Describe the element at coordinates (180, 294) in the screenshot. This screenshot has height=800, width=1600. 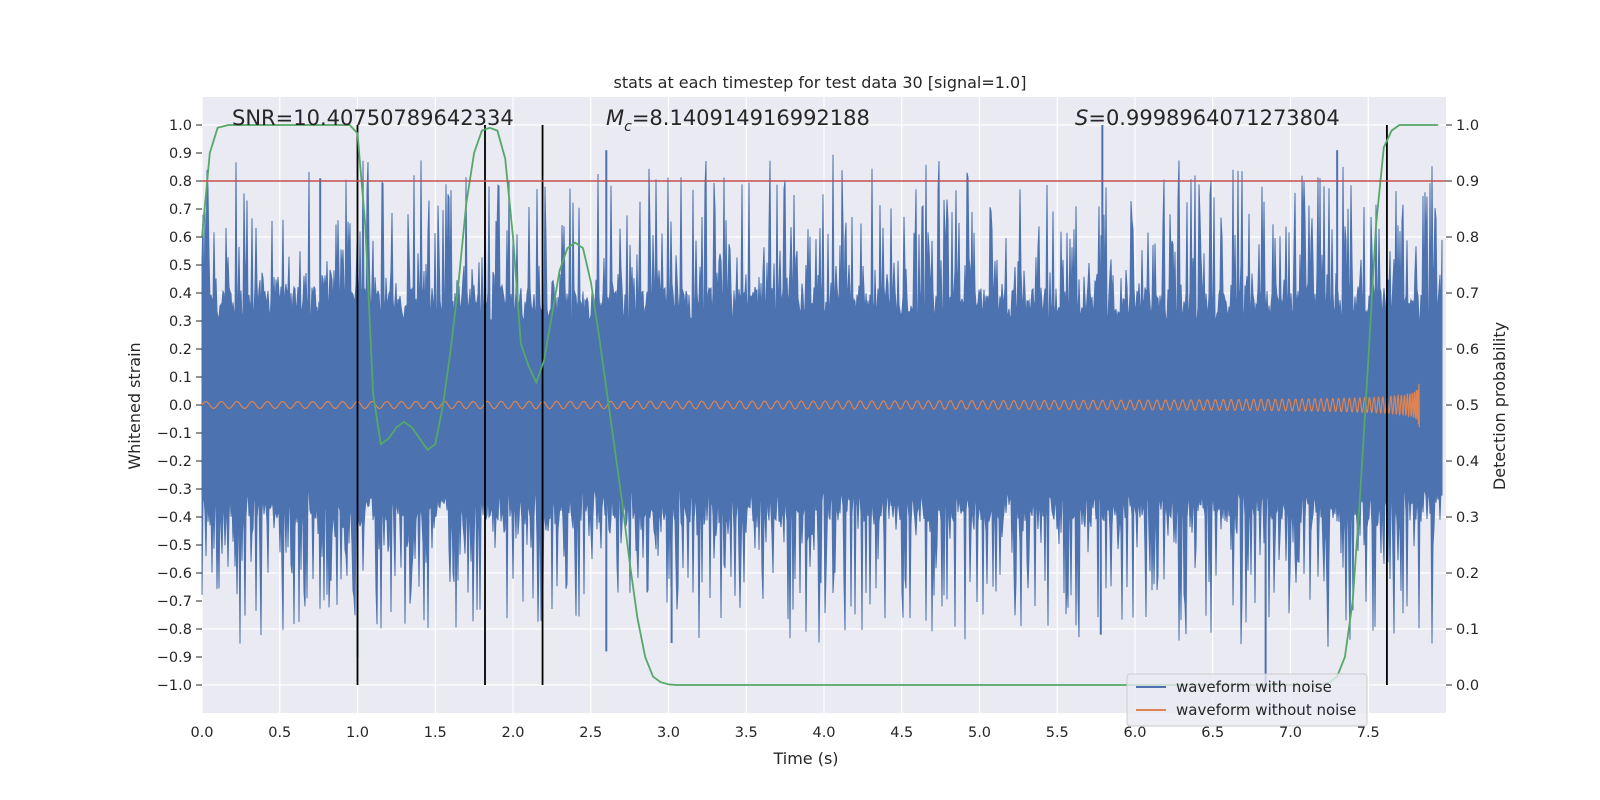
I see `y-tick-label: 0.4` at that location.